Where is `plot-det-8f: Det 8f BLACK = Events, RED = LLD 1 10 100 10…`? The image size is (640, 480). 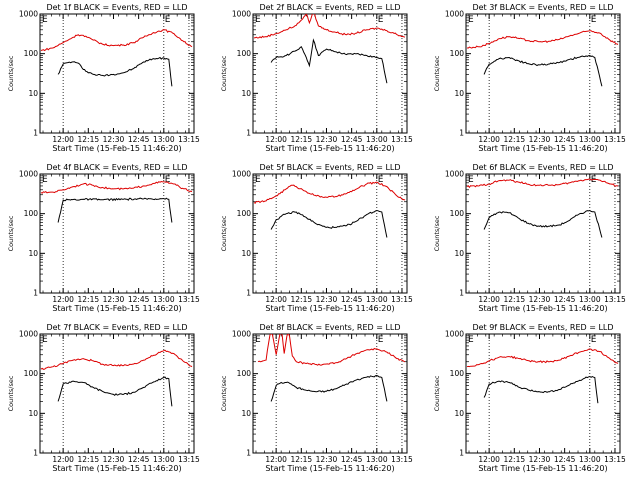 plot-det-8f: Det 8f BLACK = Events, RED = LLD 1 10 100 10… is located at coordinates (316, 398).